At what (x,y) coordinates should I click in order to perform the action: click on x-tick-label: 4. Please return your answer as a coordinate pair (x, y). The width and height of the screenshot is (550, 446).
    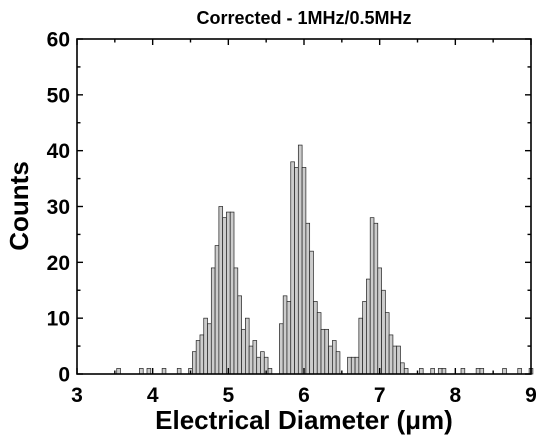
    Looking at the image, I should click on (153, 395).